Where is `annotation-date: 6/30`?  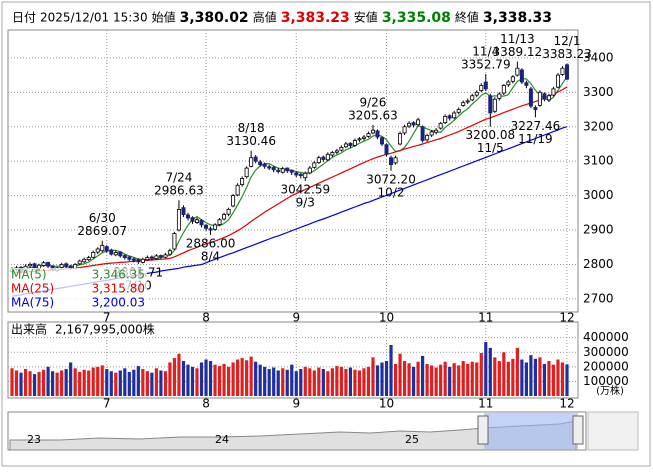
annotation-date: 6/30 is located at coordinates (102, 218).